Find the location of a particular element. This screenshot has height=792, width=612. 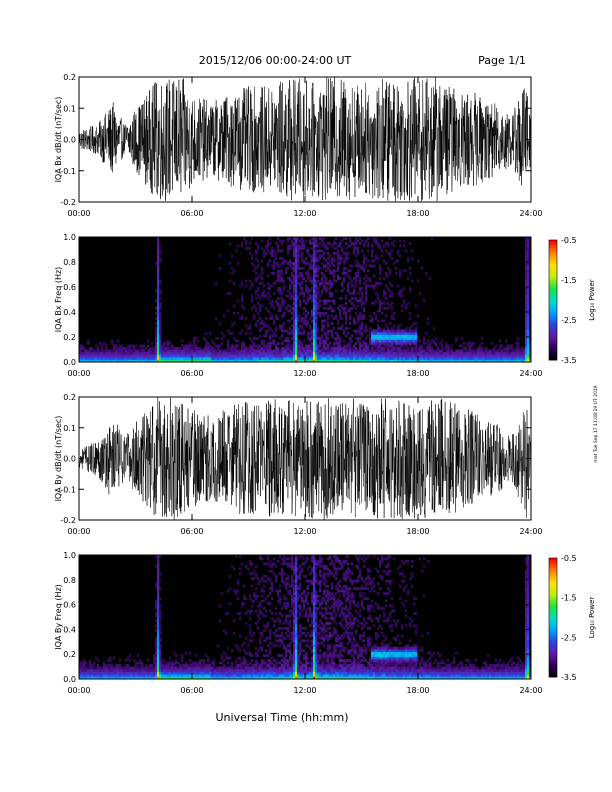

colorbar-segment is located at coordinates (553, 245).